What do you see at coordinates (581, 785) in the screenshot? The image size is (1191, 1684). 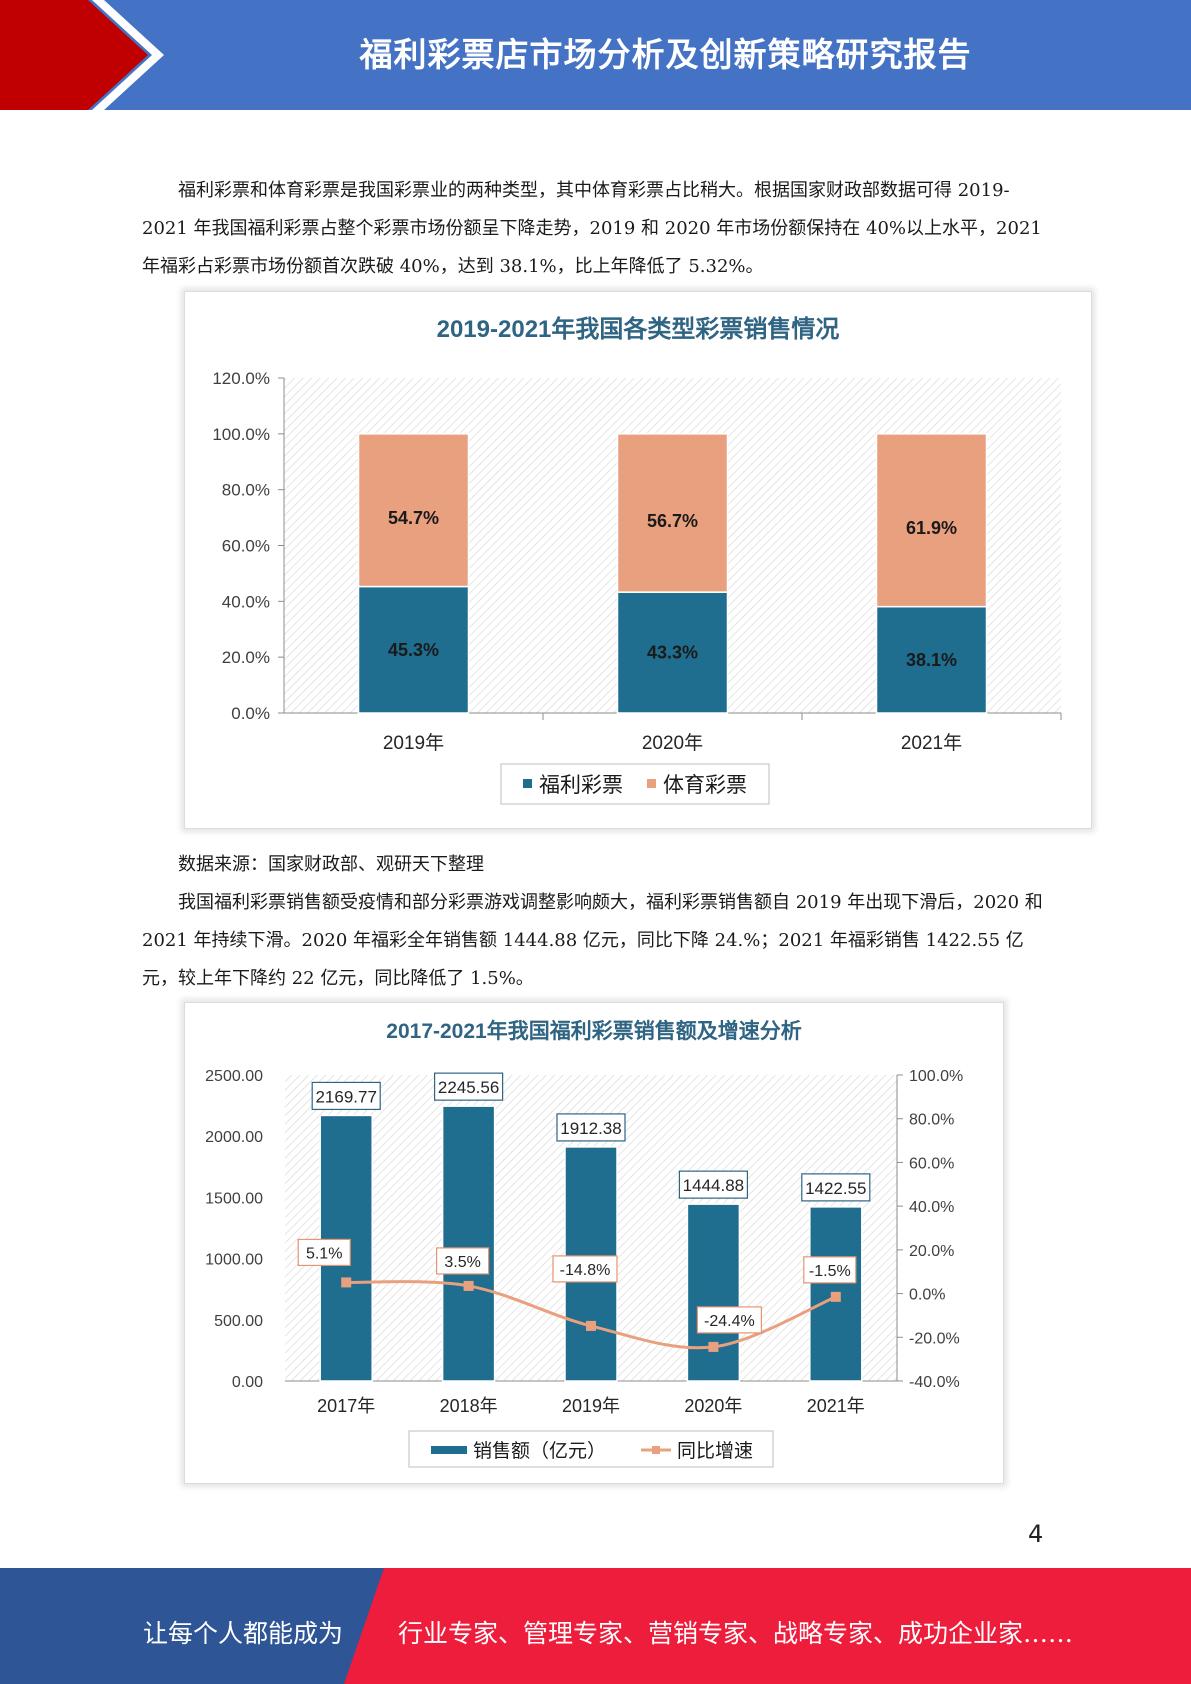 I see `legend-label: 福利彩票` at bounding box center [581, 785].